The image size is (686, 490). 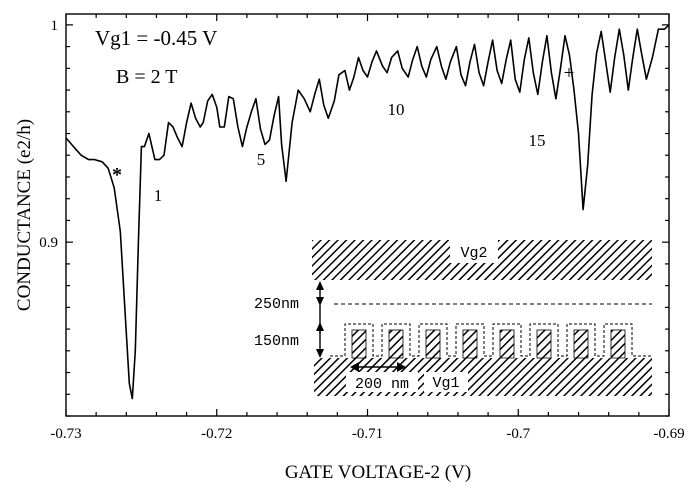 I want to click on top-gate-label: Vg2, so click(x=473, y=253).